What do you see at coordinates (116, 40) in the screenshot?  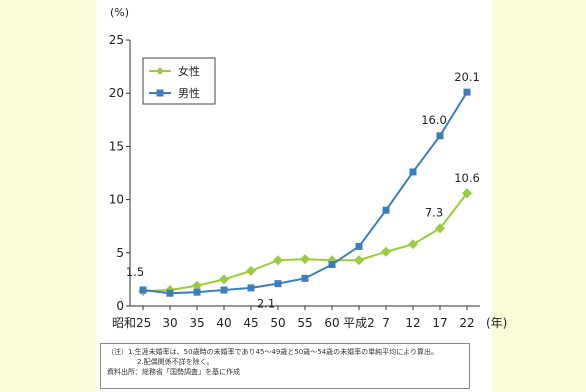 I see `y-tick-label: 25` at bounding box center [116, 40].